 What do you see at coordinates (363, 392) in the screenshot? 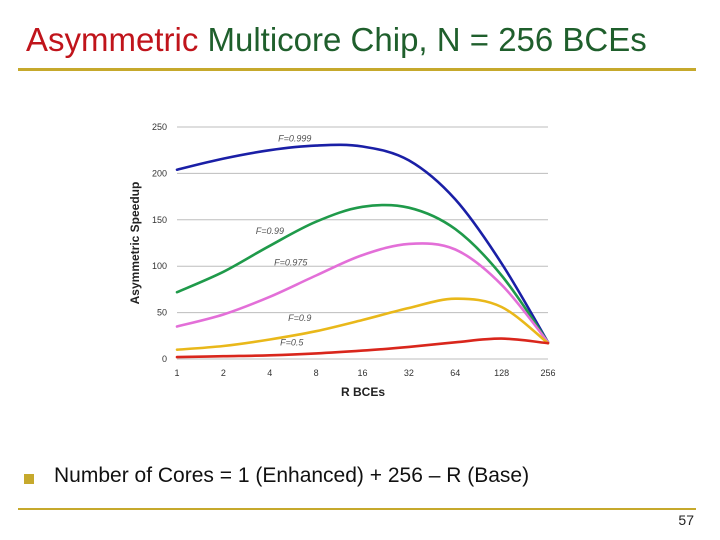
I see `x-axis-title: R BCEs` at bounding box center [363, 392].